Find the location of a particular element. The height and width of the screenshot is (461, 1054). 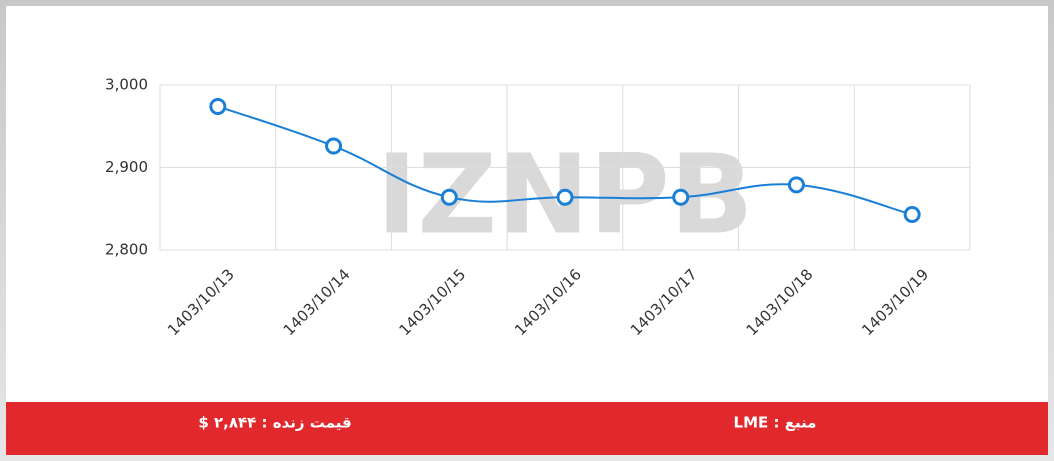

y-tick-label: 2,800 is located at coordinates (126, 250).